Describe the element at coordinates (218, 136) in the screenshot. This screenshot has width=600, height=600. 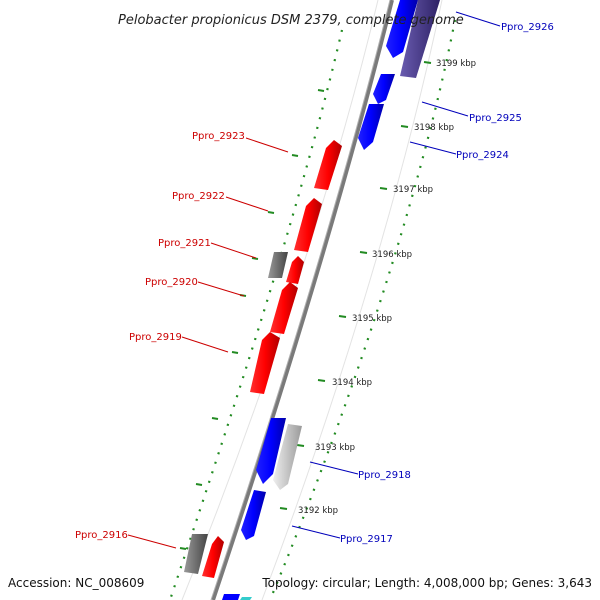
I see `gene-label-ppro-2923: Ppro_2923` at that location.